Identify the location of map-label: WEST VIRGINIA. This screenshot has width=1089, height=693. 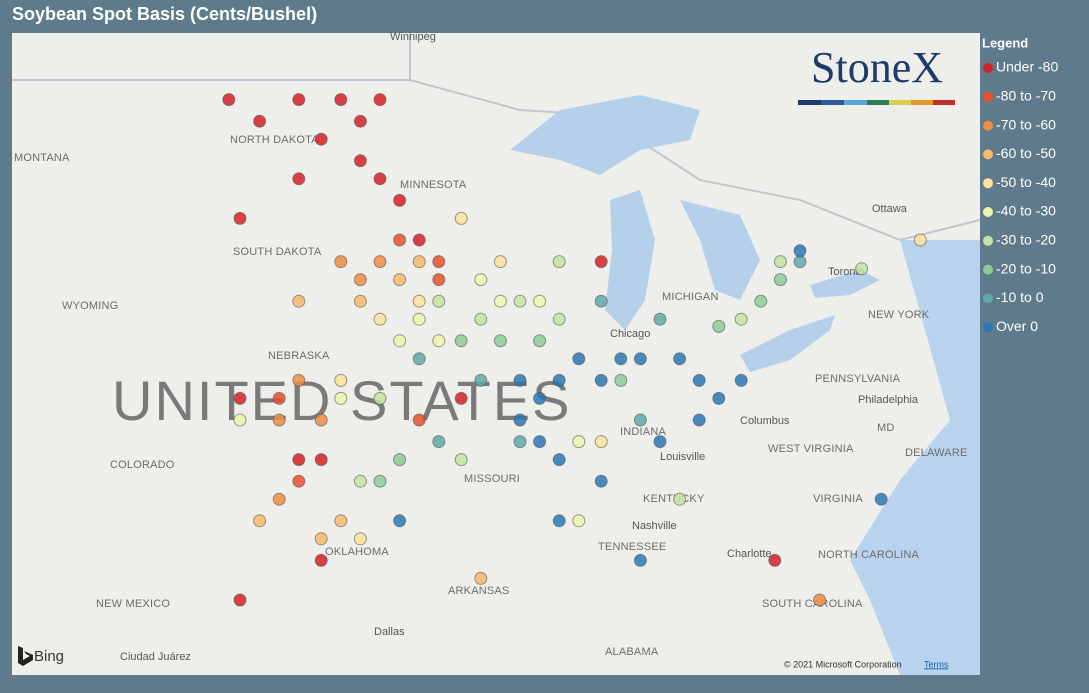
(811, 449).